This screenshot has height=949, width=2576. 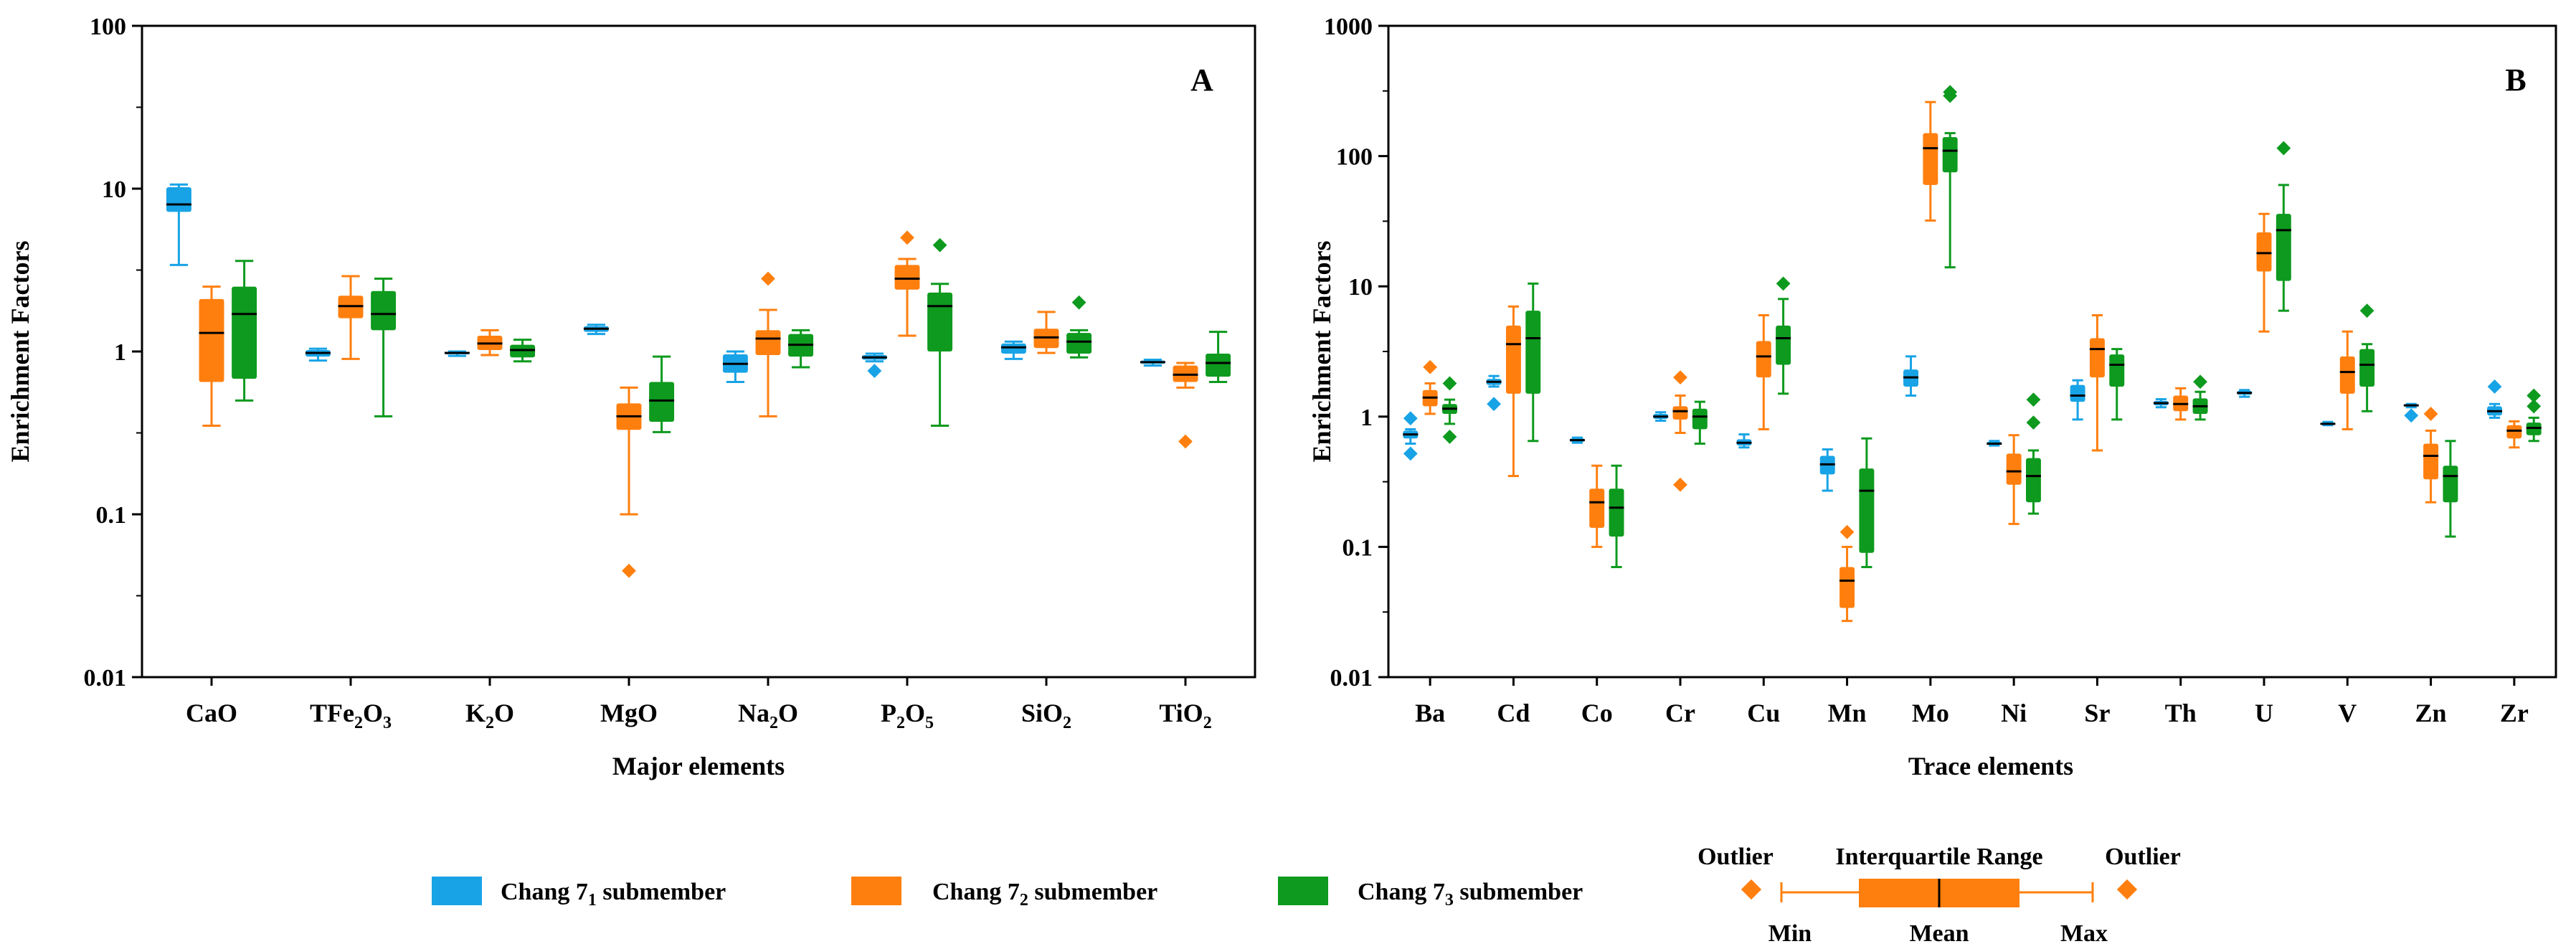 What do you see at coordinates (1990, 766) in the screenshot?
I see `panel-b-x-axis-label: Trace elements` at bounding box center [1990, 766].